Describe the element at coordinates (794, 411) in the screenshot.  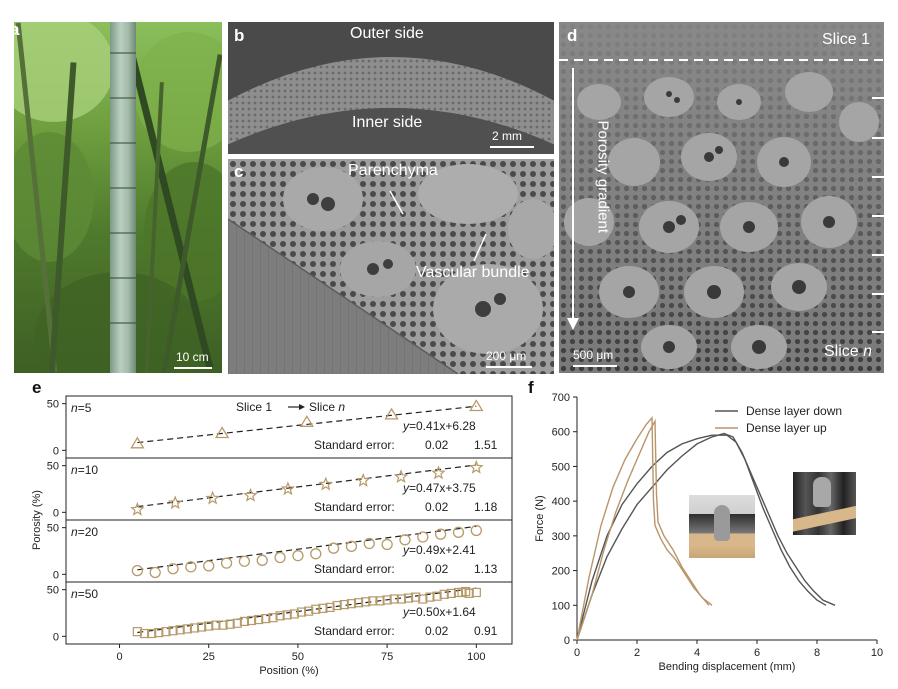
I see `legend-label: Dense layer down` at that location.